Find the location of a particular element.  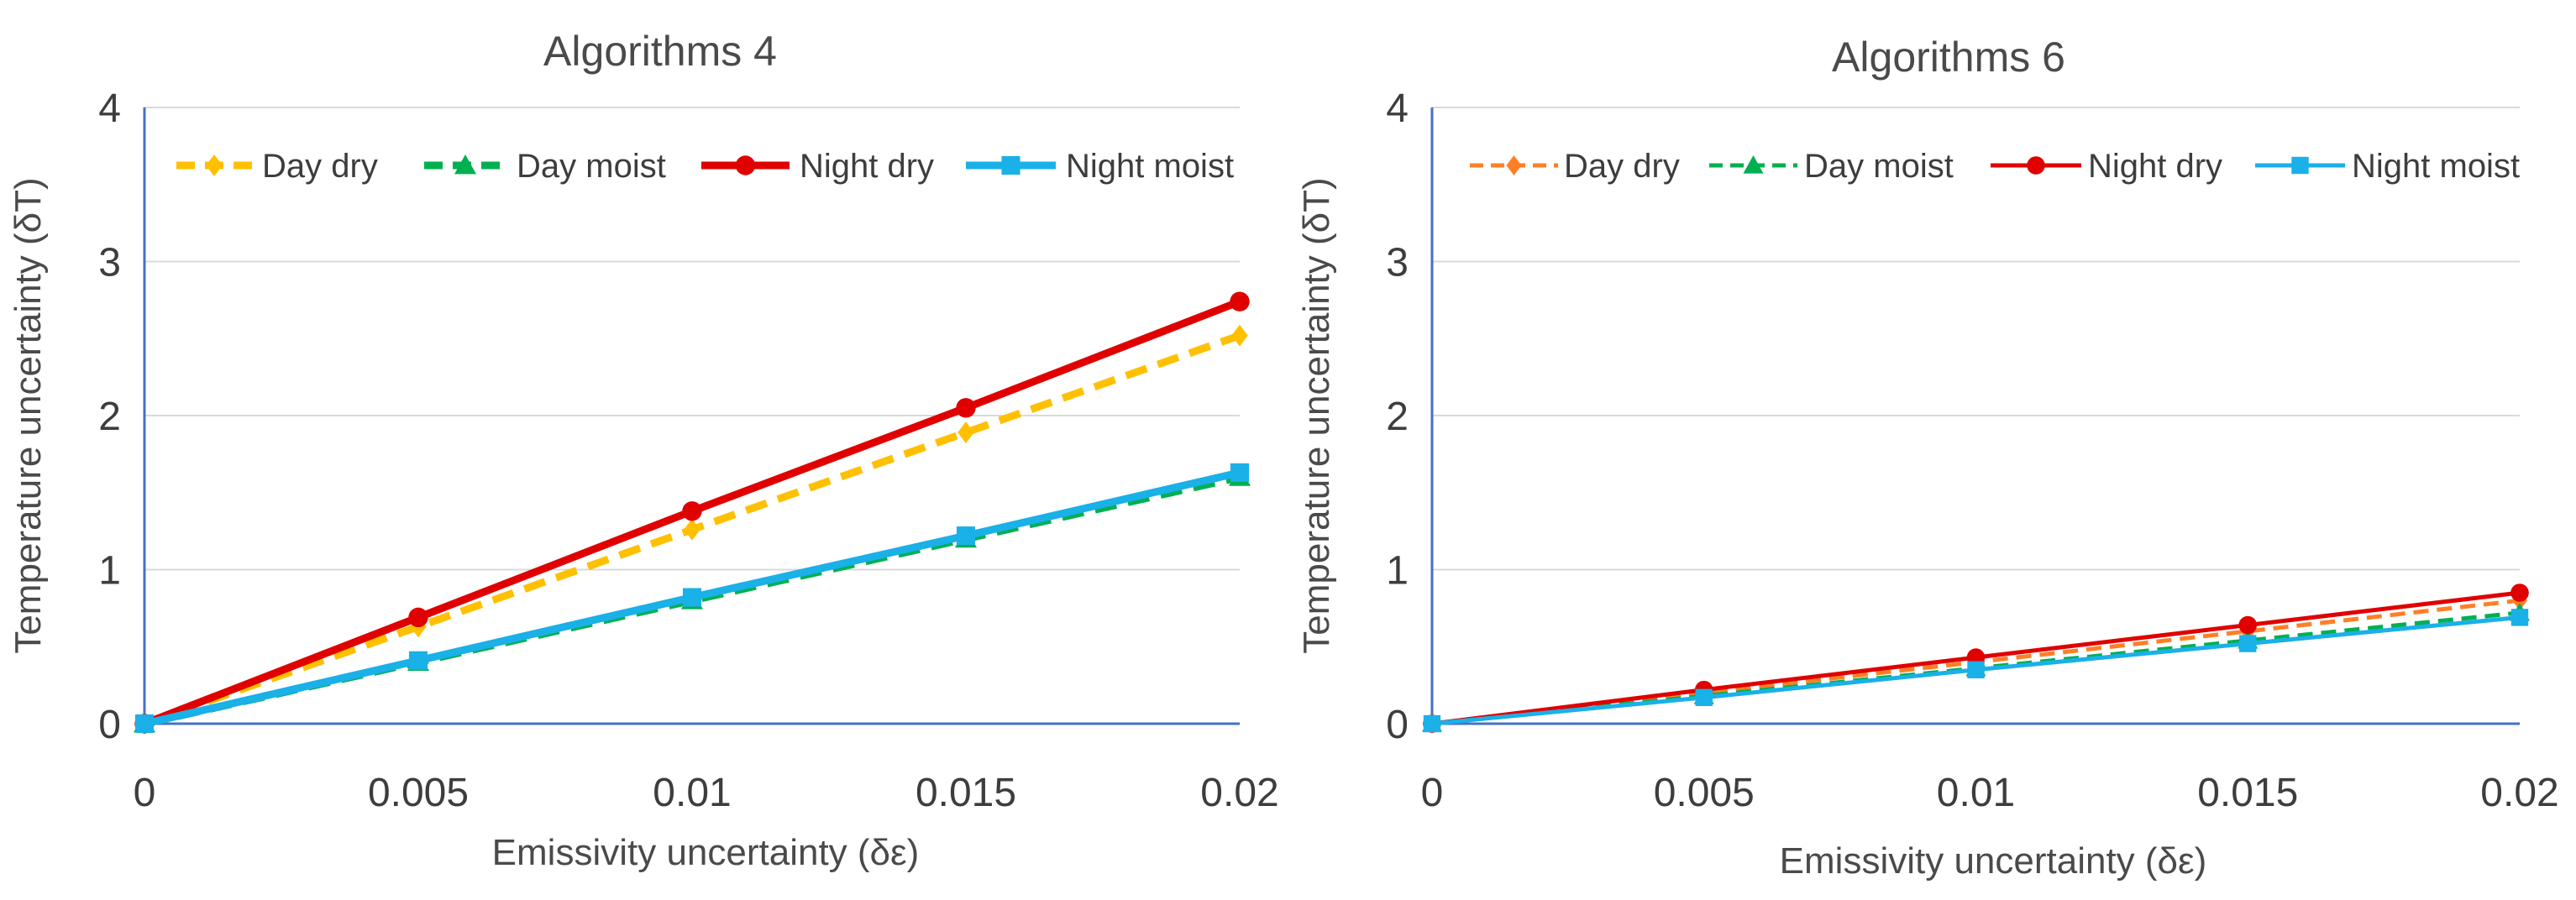

chart-title: Algorithms 6 is located at coordinates (1948, 57).